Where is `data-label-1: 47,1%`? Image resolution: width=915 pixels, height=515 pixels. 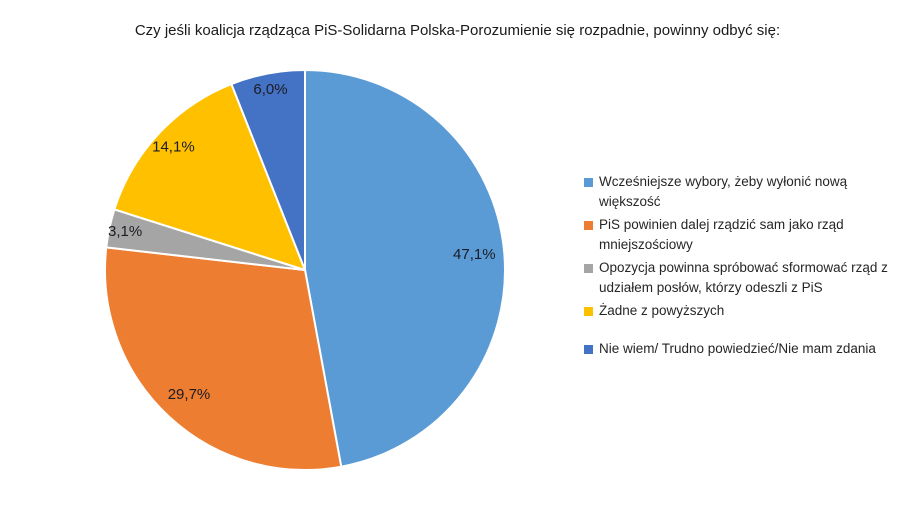
data-label-1: 47,1% is located at coordinates (474, 254).